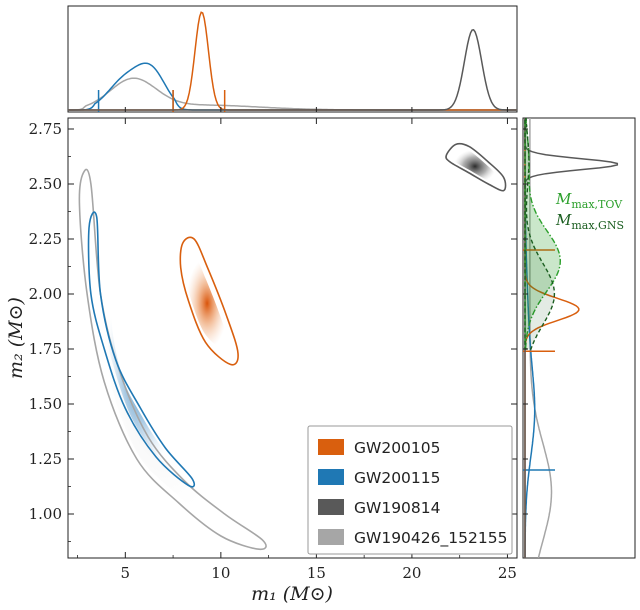 This screenshot has height=610, width=640. What do you see at coordinates (540, 234) in the screenshot?
I see `mmax-max-gns-curve` at bounding box center [540, 234].